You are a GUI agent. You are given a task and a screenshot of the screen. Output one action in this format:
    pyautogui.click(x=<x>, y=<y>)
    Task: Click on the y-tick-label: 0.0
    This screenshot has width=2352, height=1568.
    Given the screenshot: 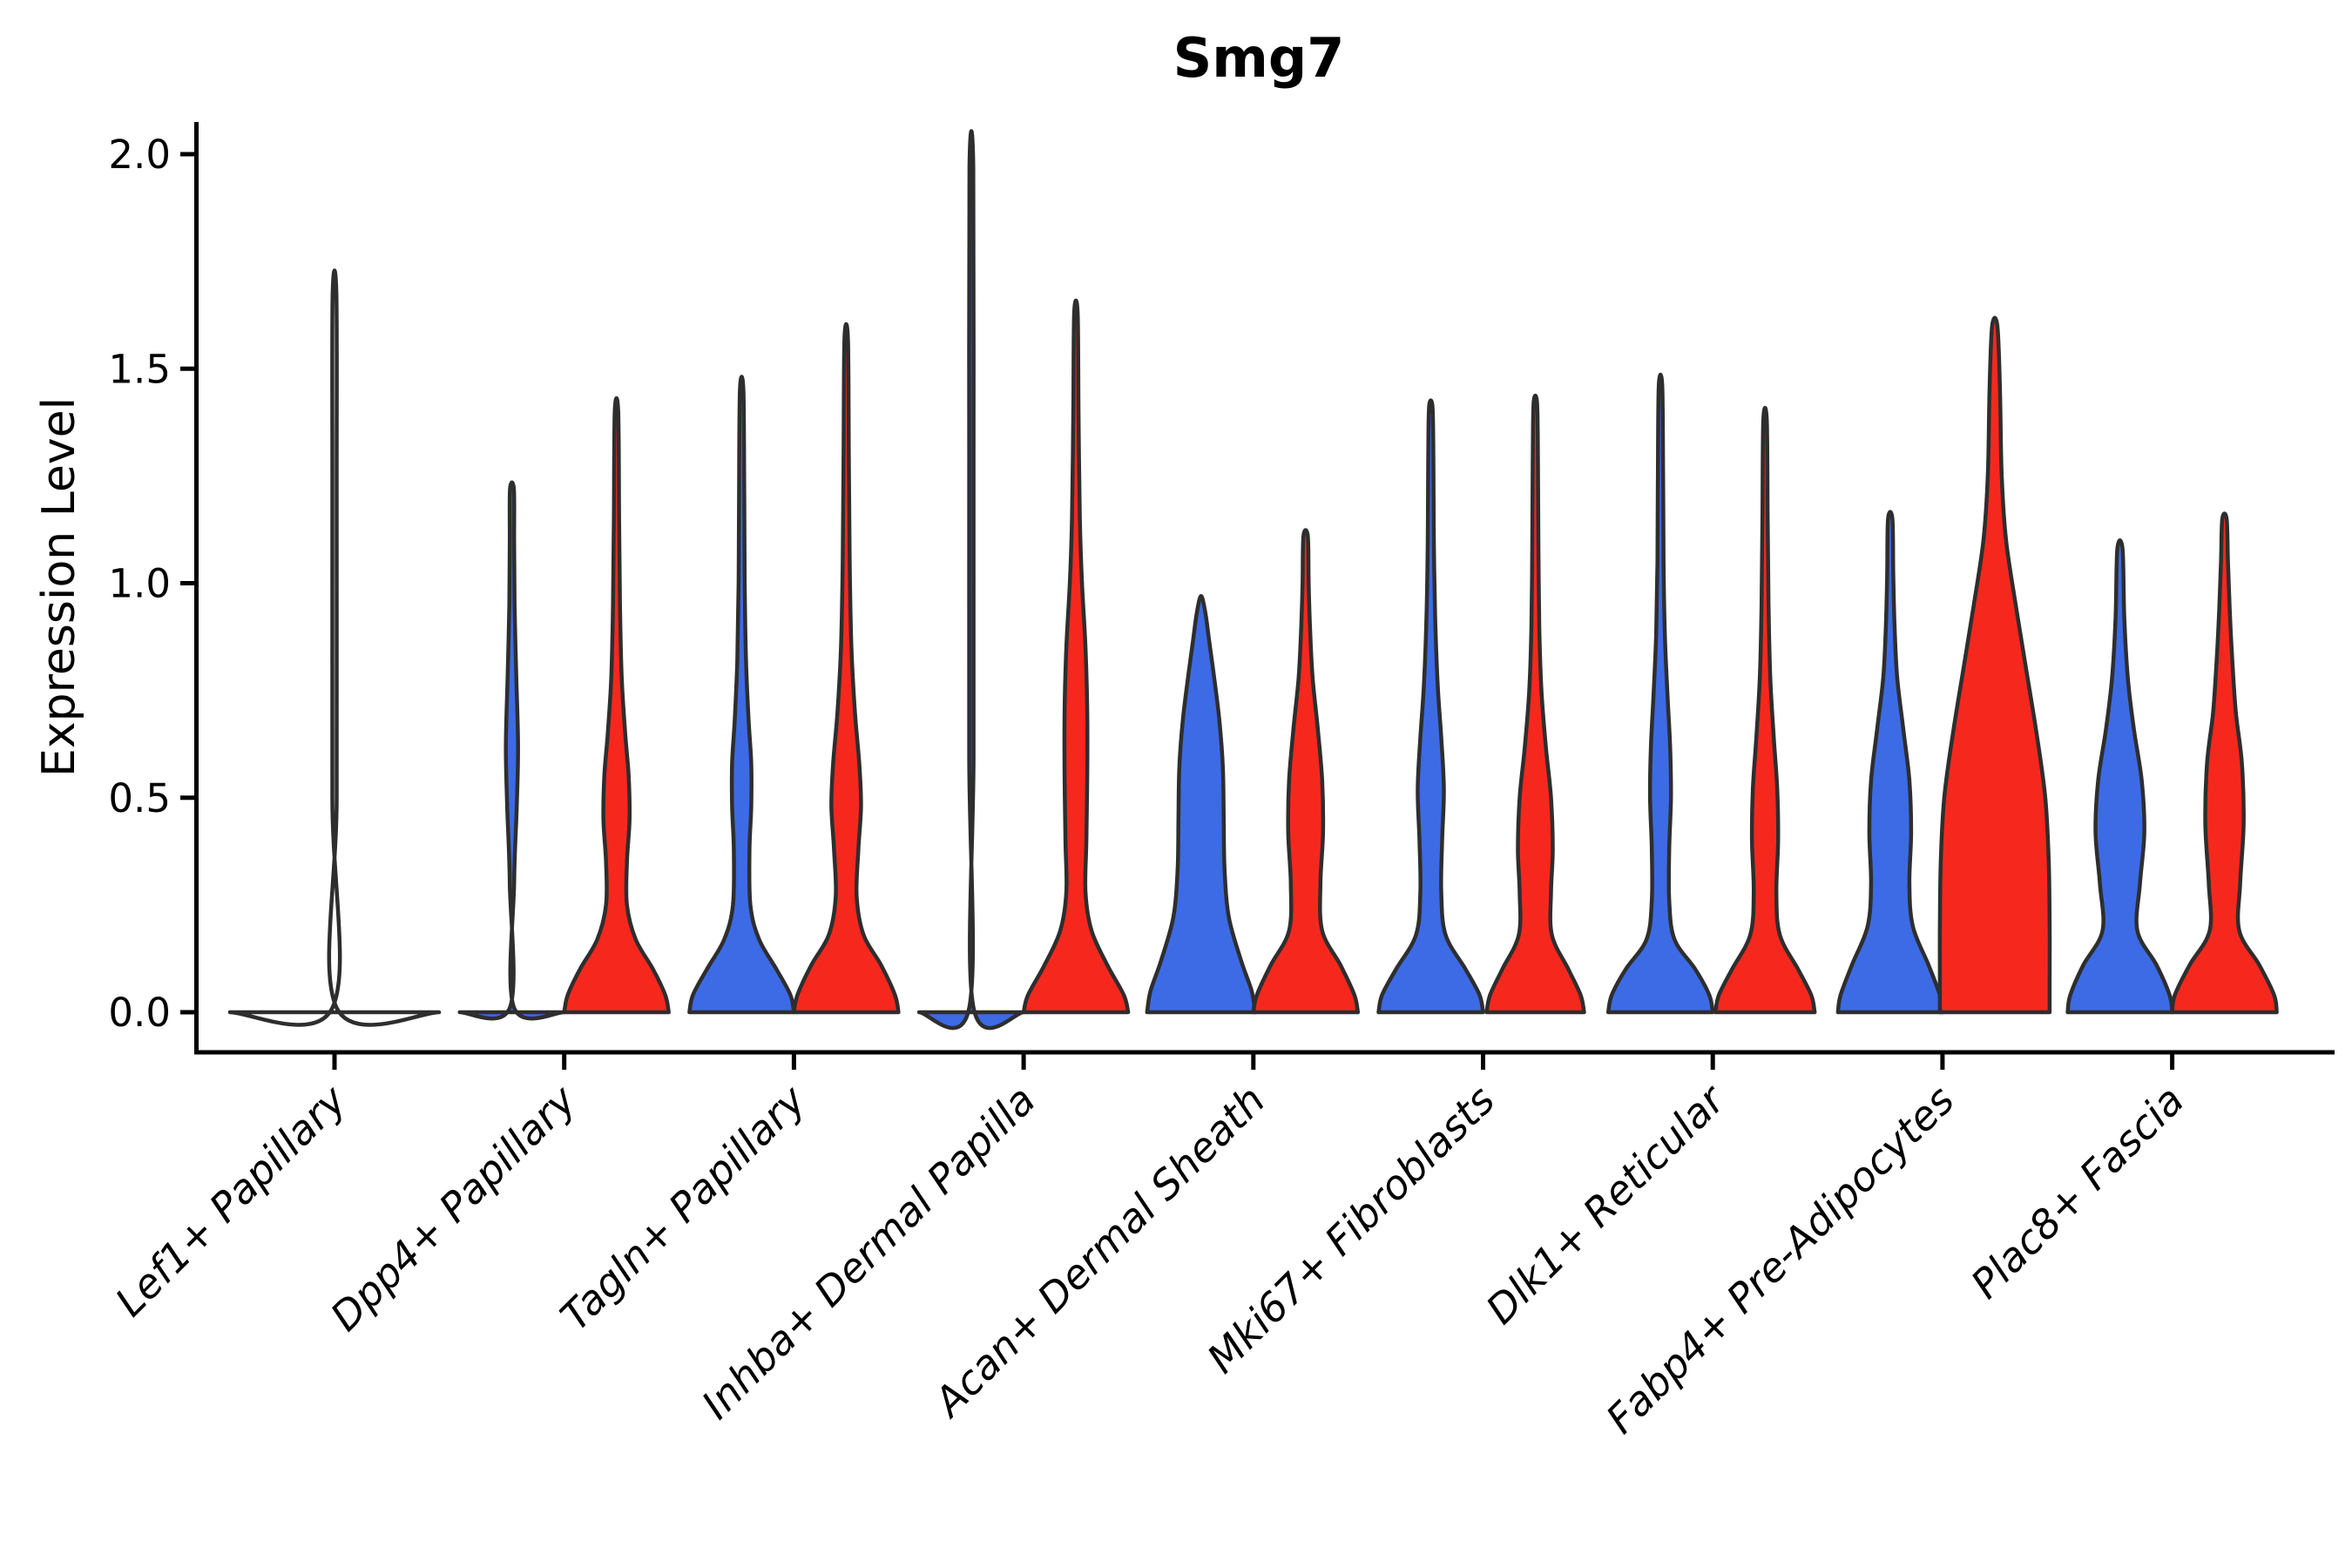 What is the action you would take?
    pyautogui.click(x=139, y=1013)
    